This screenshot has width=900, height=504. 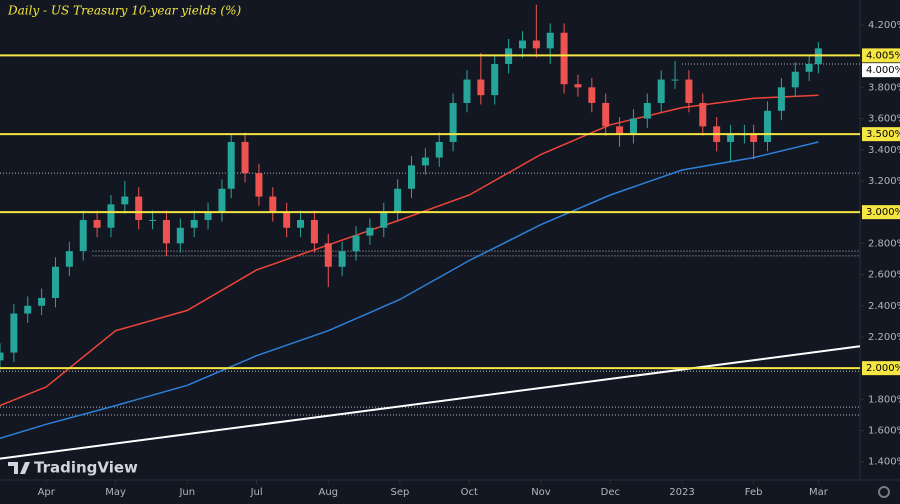 I want to click on x-tick-label: Oct, so click(x=469, y=492).